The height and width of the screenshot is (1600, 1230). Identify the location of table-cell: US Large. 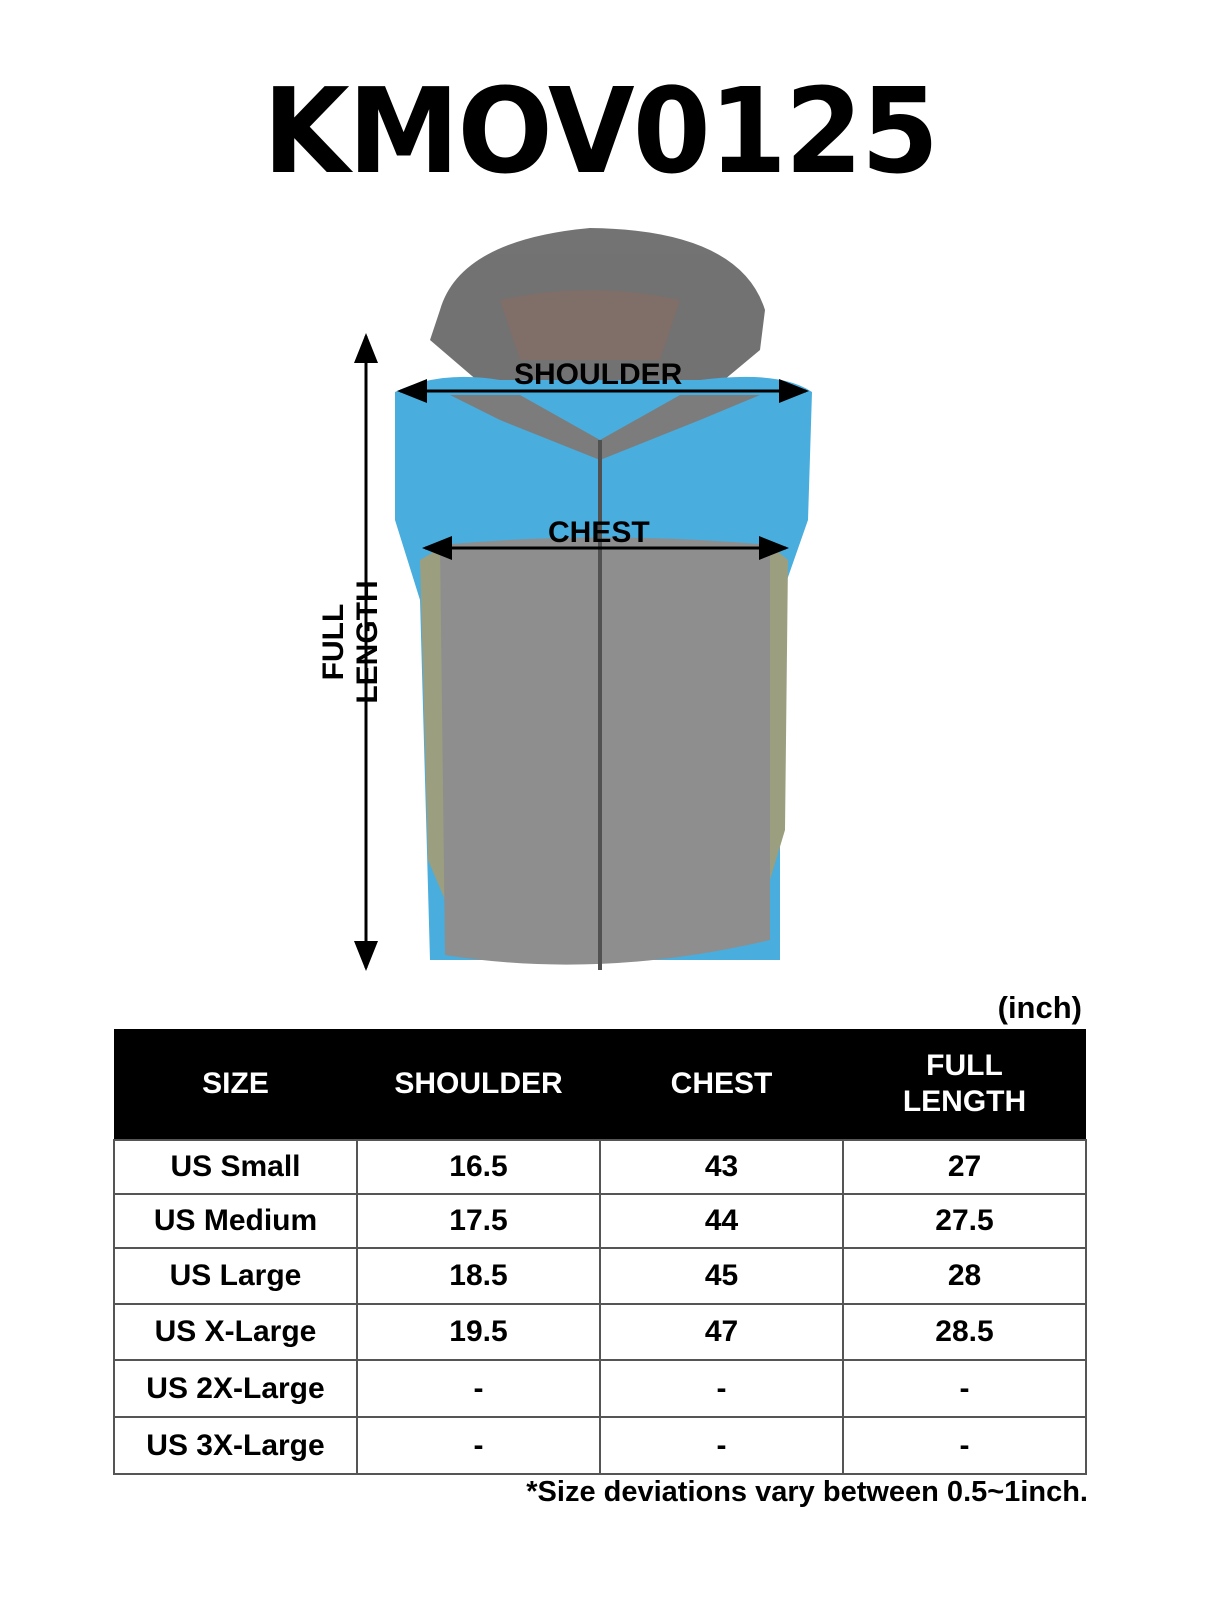
(235, 1276).